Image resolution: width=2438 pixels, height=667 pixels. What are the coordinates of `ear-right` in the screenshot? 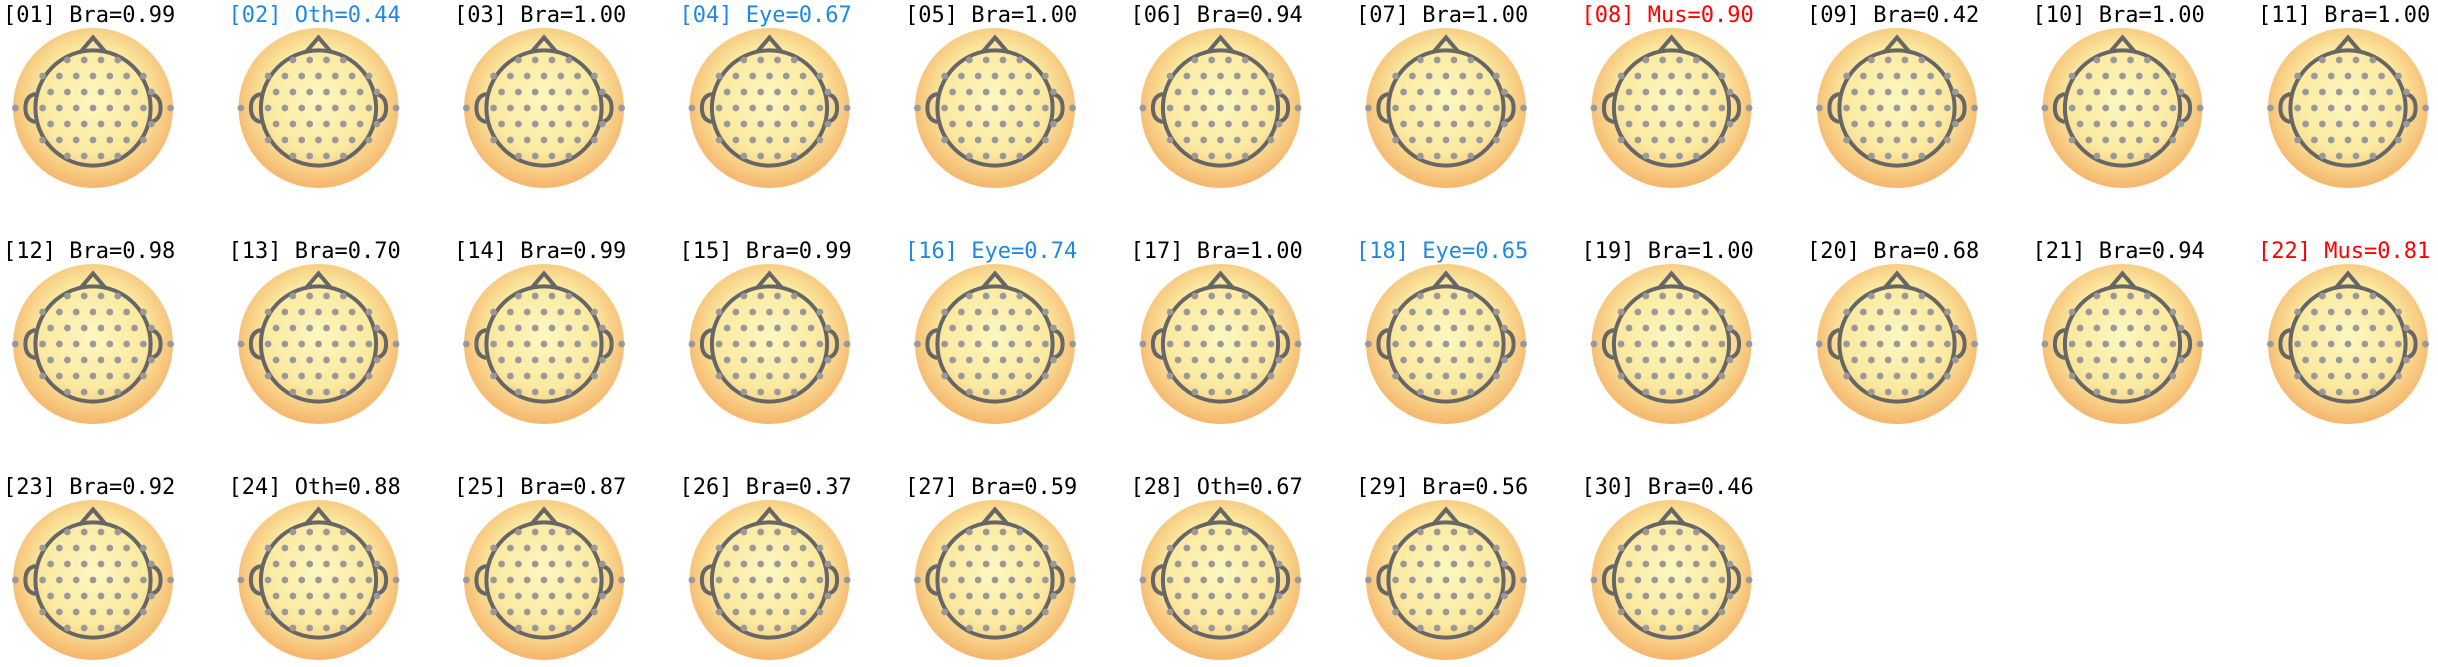 It's located at (1284, 108).